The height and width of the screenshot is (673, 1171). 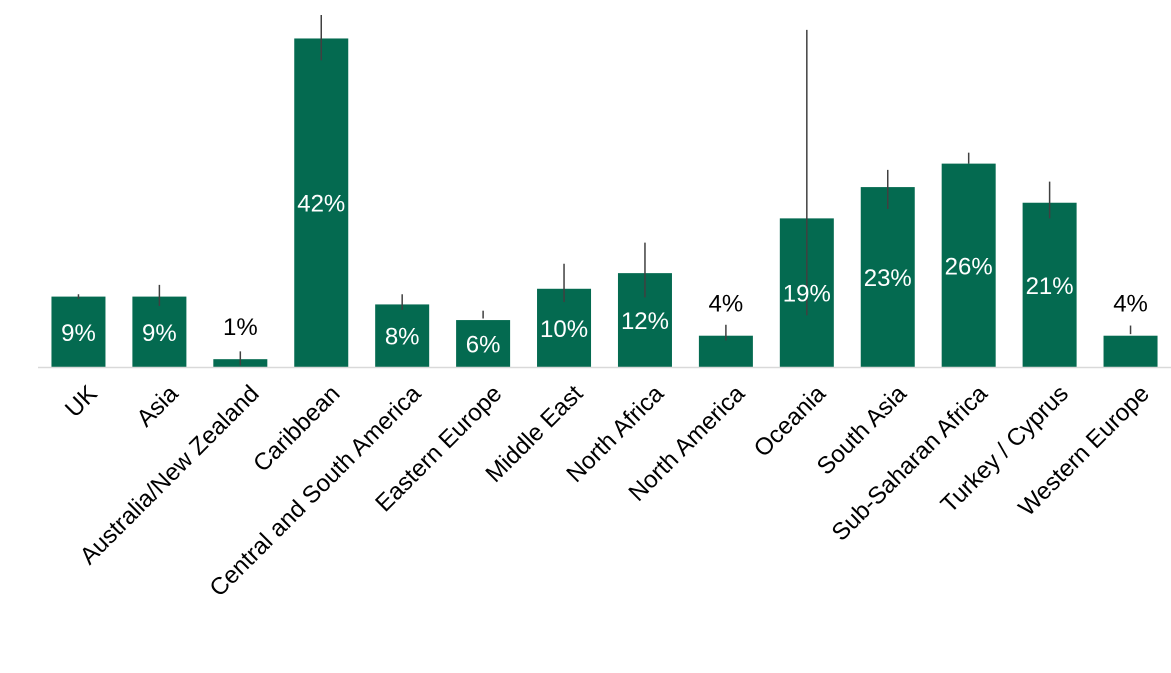 What do you see at coordinates (807, 294) in the screenshot?
I see `data-label: 19%` at bounding box center [807, 294].